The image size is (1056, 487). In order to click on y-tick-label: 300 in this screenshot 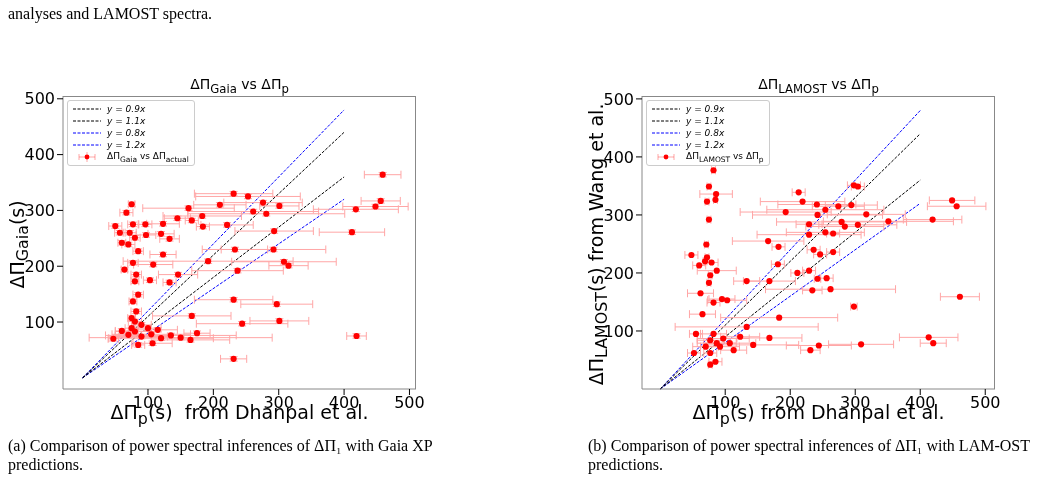, I will do `click(618, 215)`.